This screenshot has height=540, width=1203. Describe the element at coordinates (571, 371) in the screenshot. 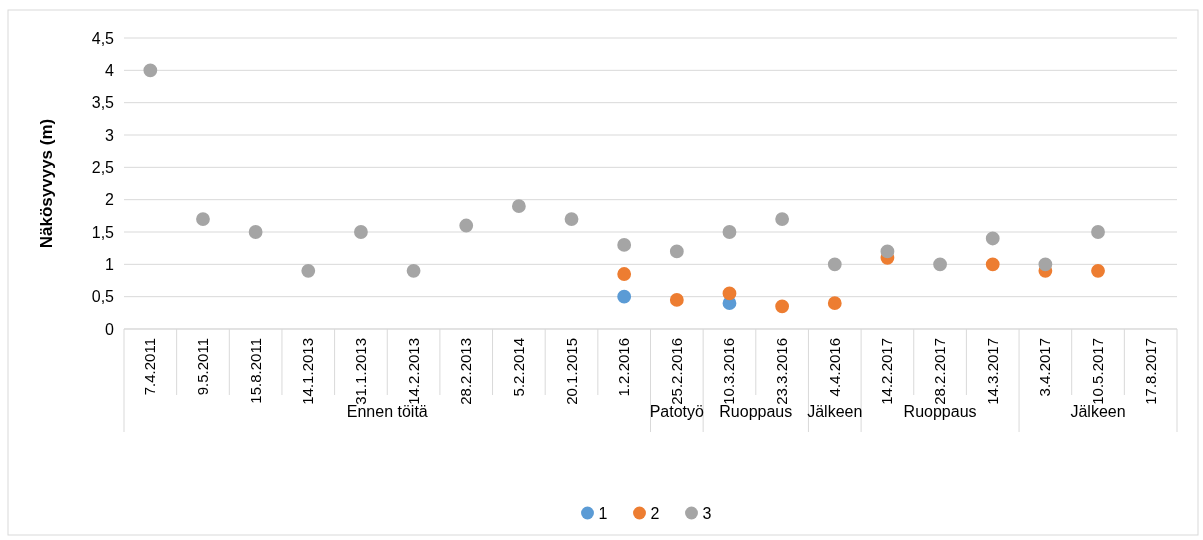

I see `x-tick-label: 20.1.2015` at that location.